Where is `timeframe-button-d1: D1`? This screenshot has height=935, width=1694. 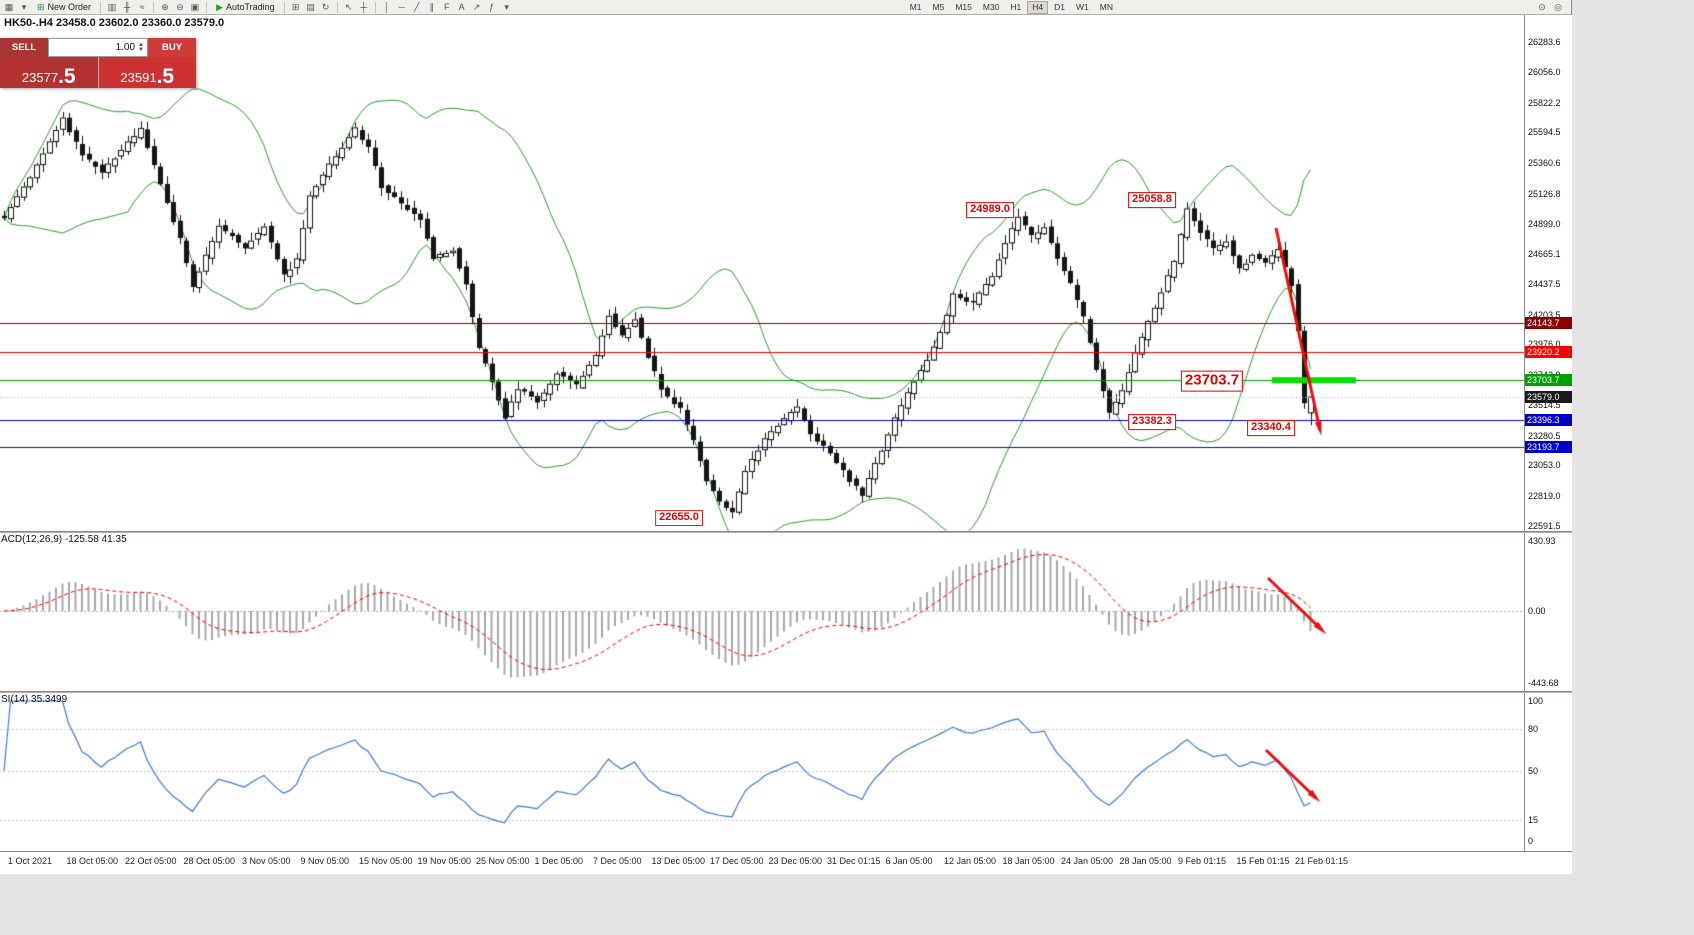
timeframe-button-d1: D1 is located at coordinates (1059, 7).